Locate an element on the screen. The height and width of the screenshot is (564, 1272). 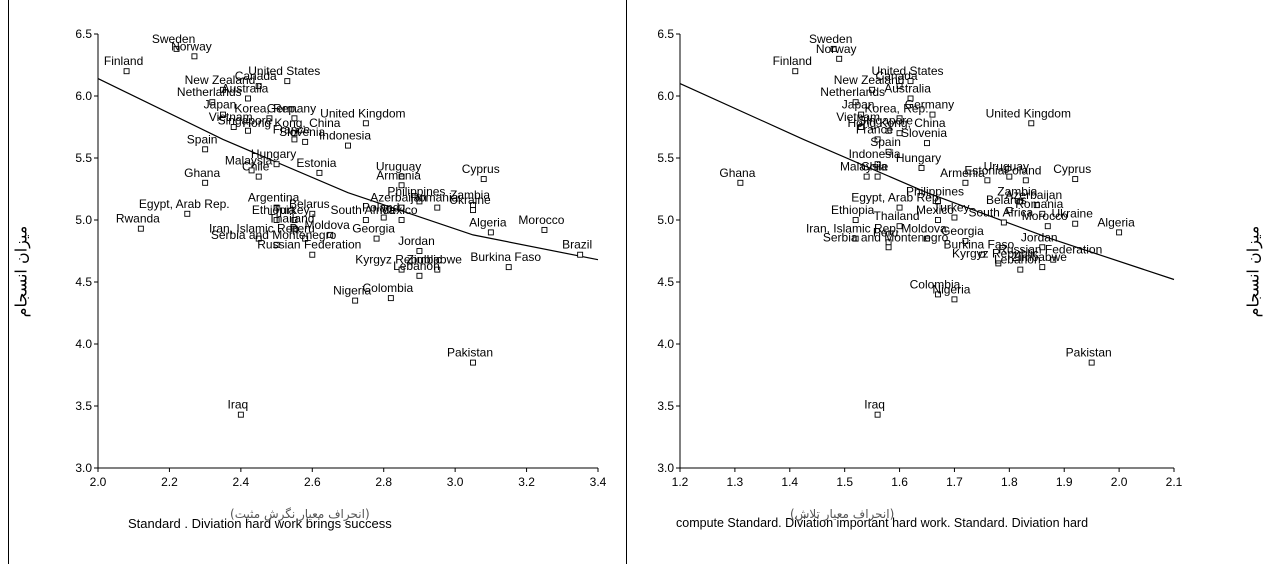
y-tick-label: 6.0 is located at coordinates (83, 96).